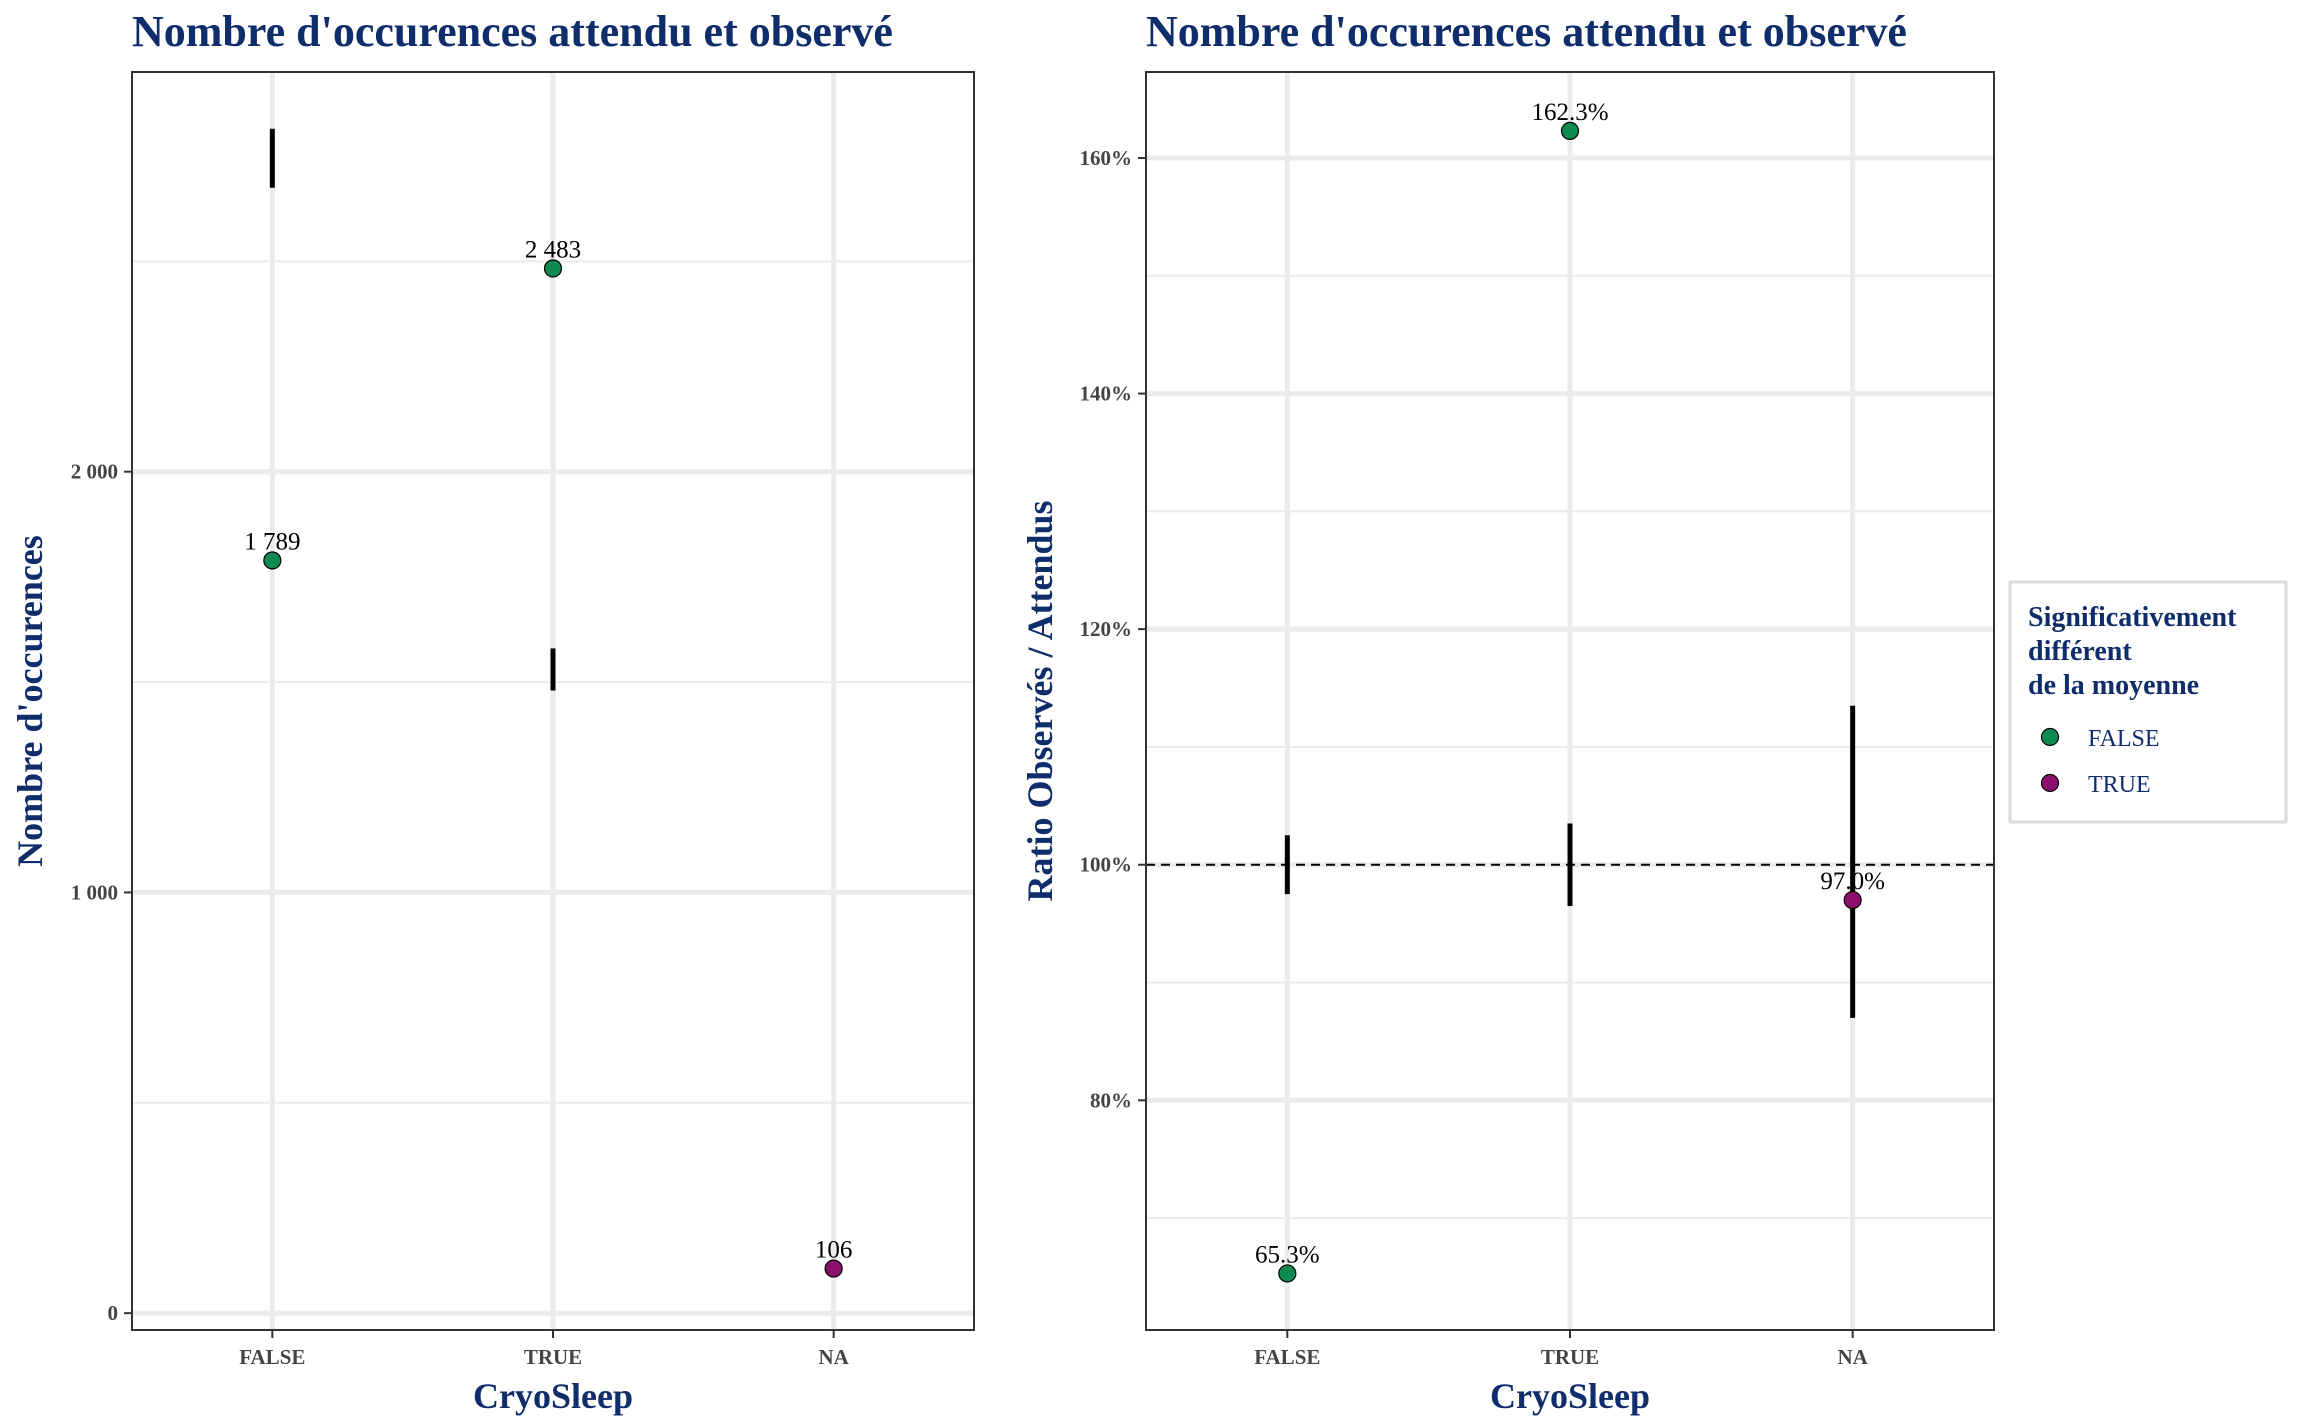 The image size is (2304, 1428). Describe the element at coordinates (512, 31) in the screenshot. I see `count-chart-title: Nombre d'occurences attendu et observé` at that location.